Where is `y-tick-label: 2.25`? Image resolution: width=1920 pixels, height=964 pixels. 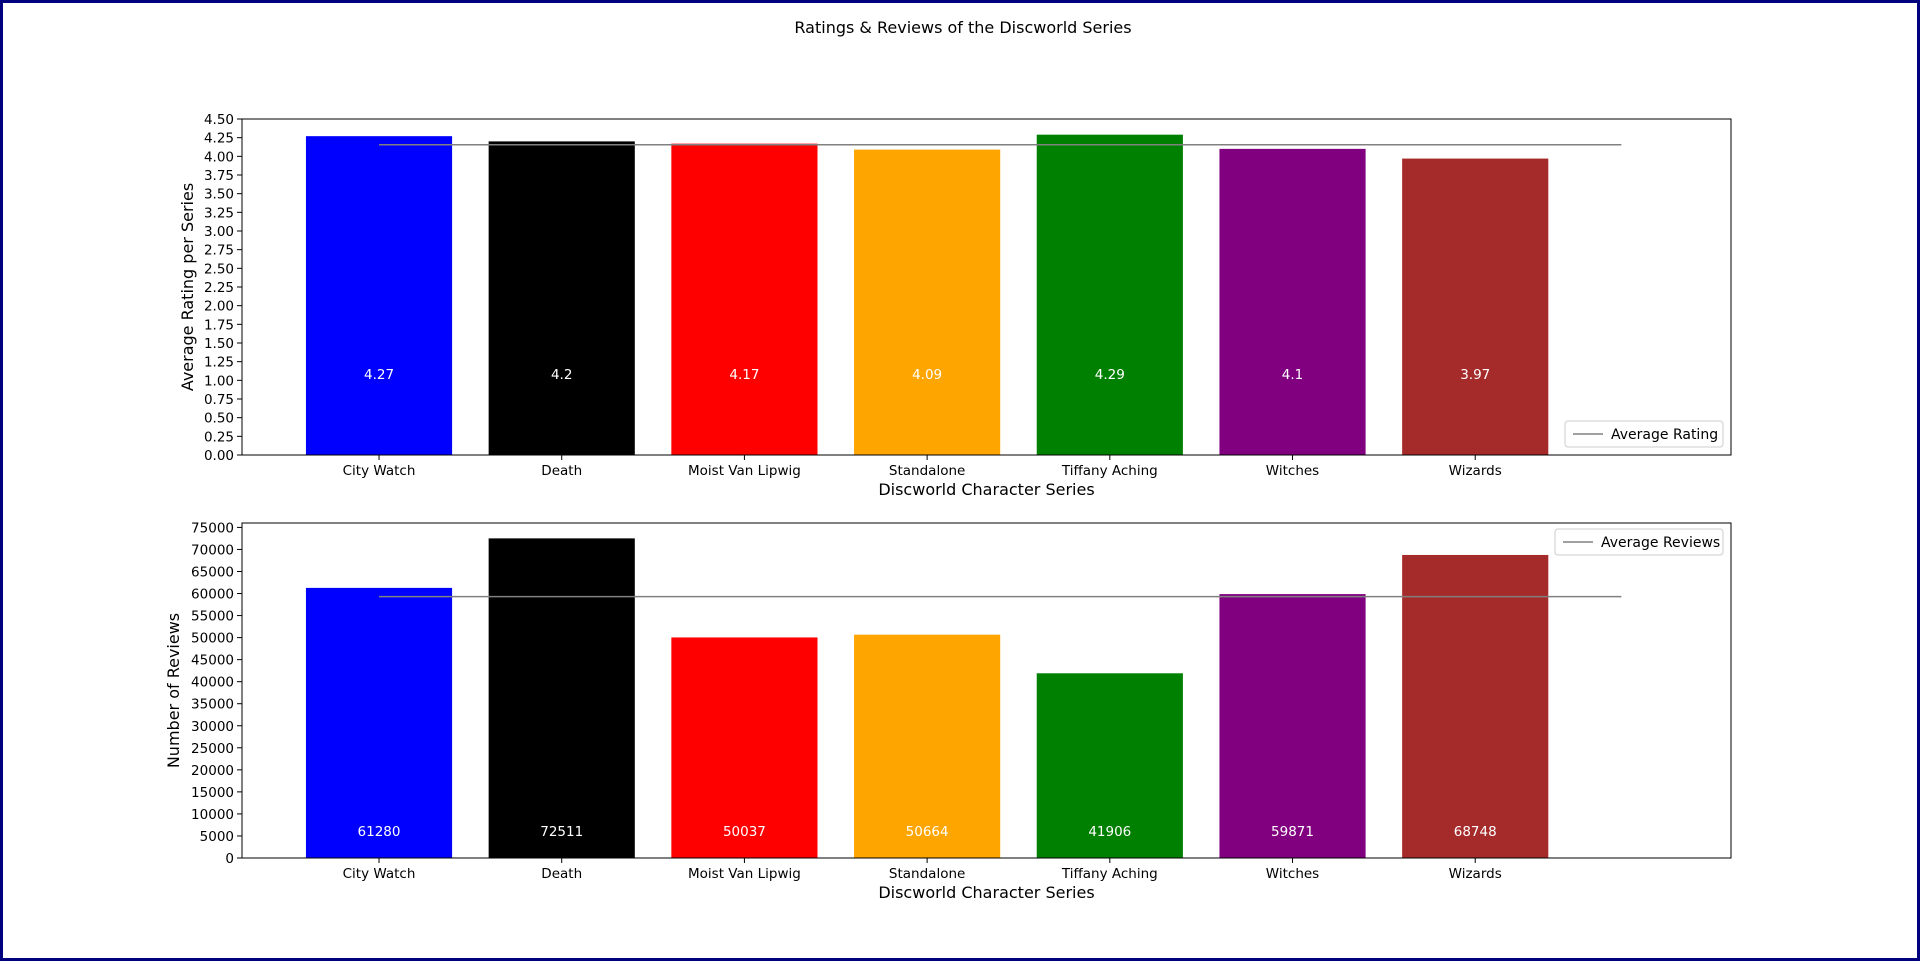 y-tick-label: 2.25 is located at coordinates (219, 288).